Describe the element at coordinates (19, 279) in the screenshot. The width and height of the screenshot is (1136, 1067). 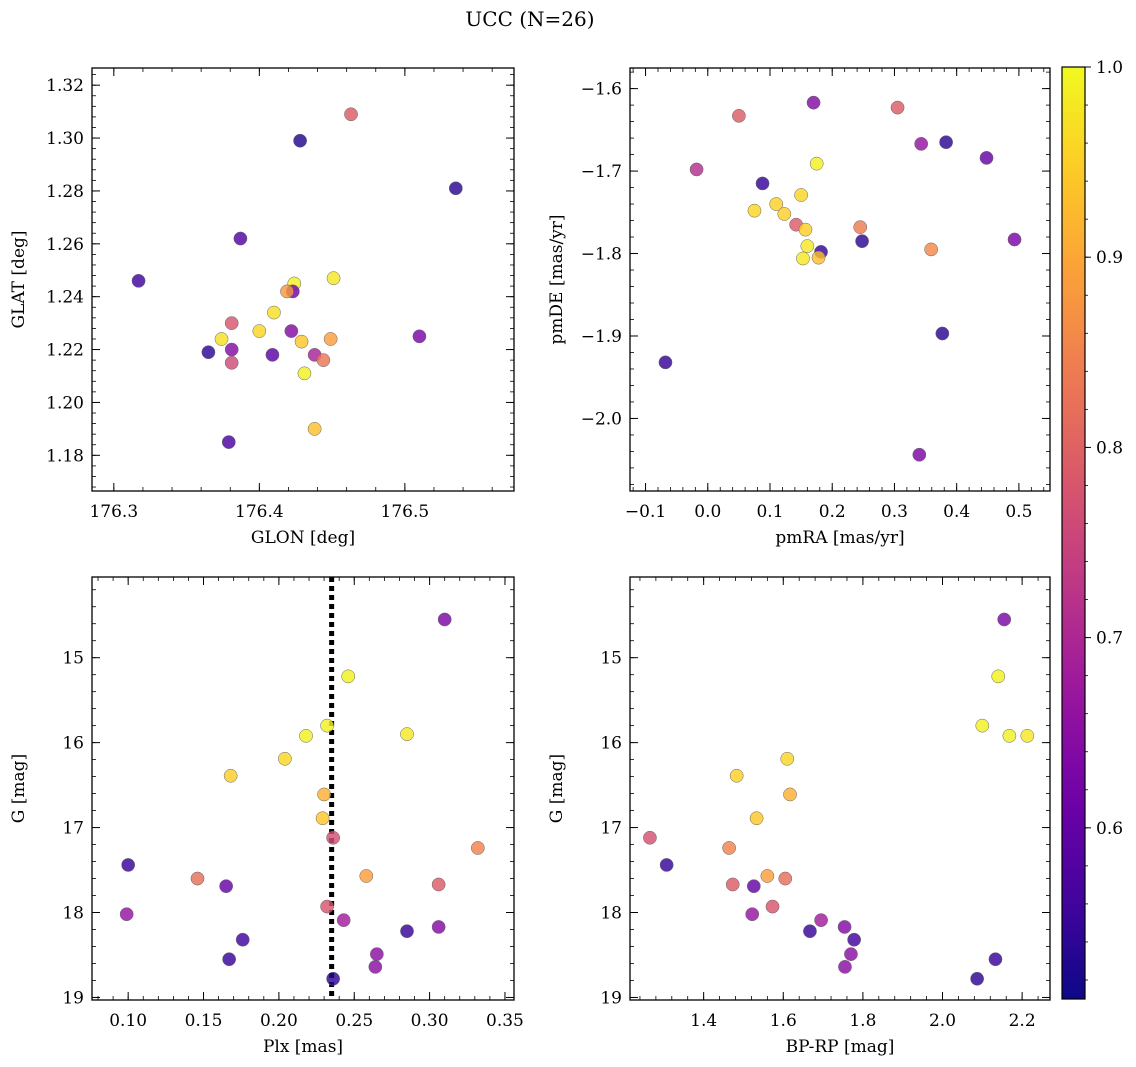
I see `y-axis-label: GLAT [deg]` at that location.